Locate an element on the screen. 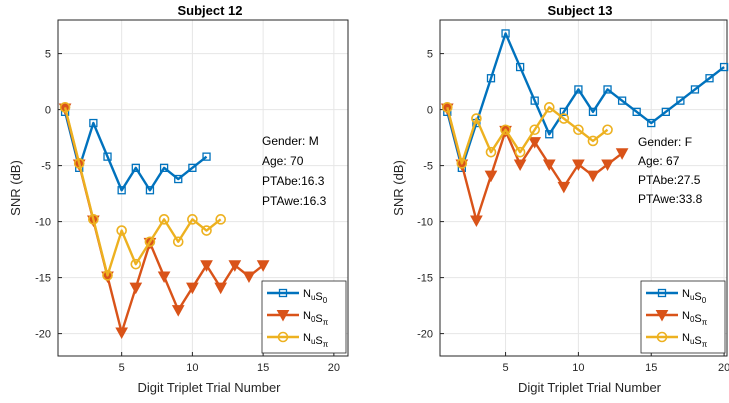 This screenshot has height=403, width=729. y-tick-label: -20 is located at coordinates (425, 335).